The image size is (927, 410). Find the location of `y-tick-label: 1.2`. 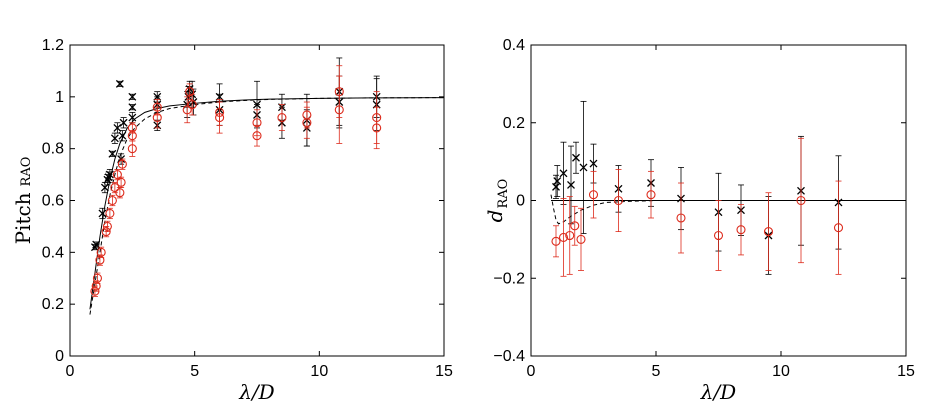

y-tick-label: 1.2 is located at coordinates (53, 45).